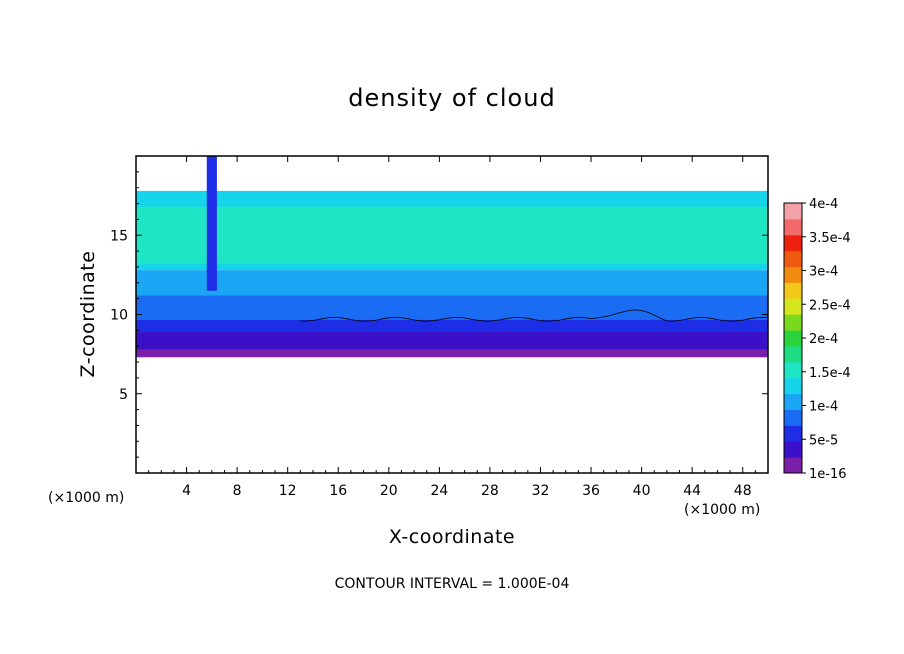 This screenshot has height=654, width=904. I want to click on colorbar-label: 1e-16, so click(828, 474).